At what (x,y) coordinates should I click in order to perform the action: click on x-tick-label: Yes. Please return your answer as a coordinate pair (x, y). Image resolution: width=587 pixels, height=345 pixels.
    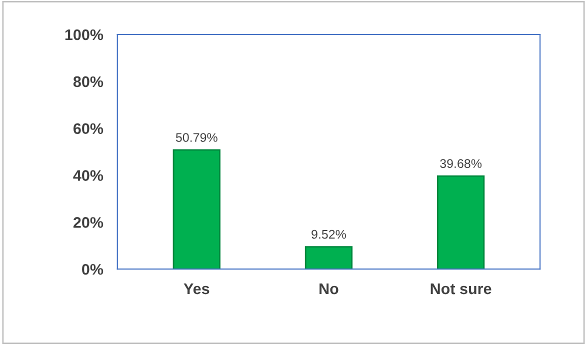
    Looking at the image, I should click on (197, 289).